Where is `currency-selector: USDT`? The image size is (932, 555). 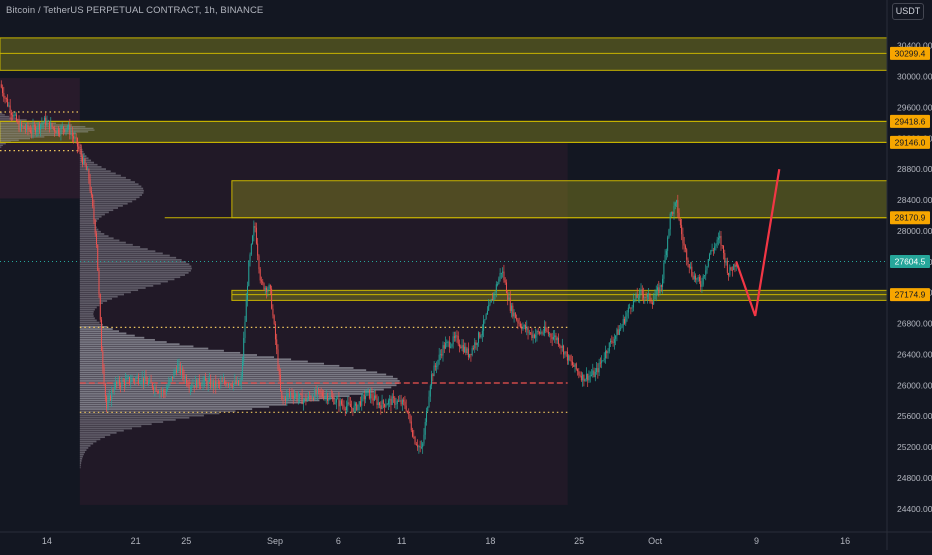 currency-selector: USDT is located at coordinates (908, 11).